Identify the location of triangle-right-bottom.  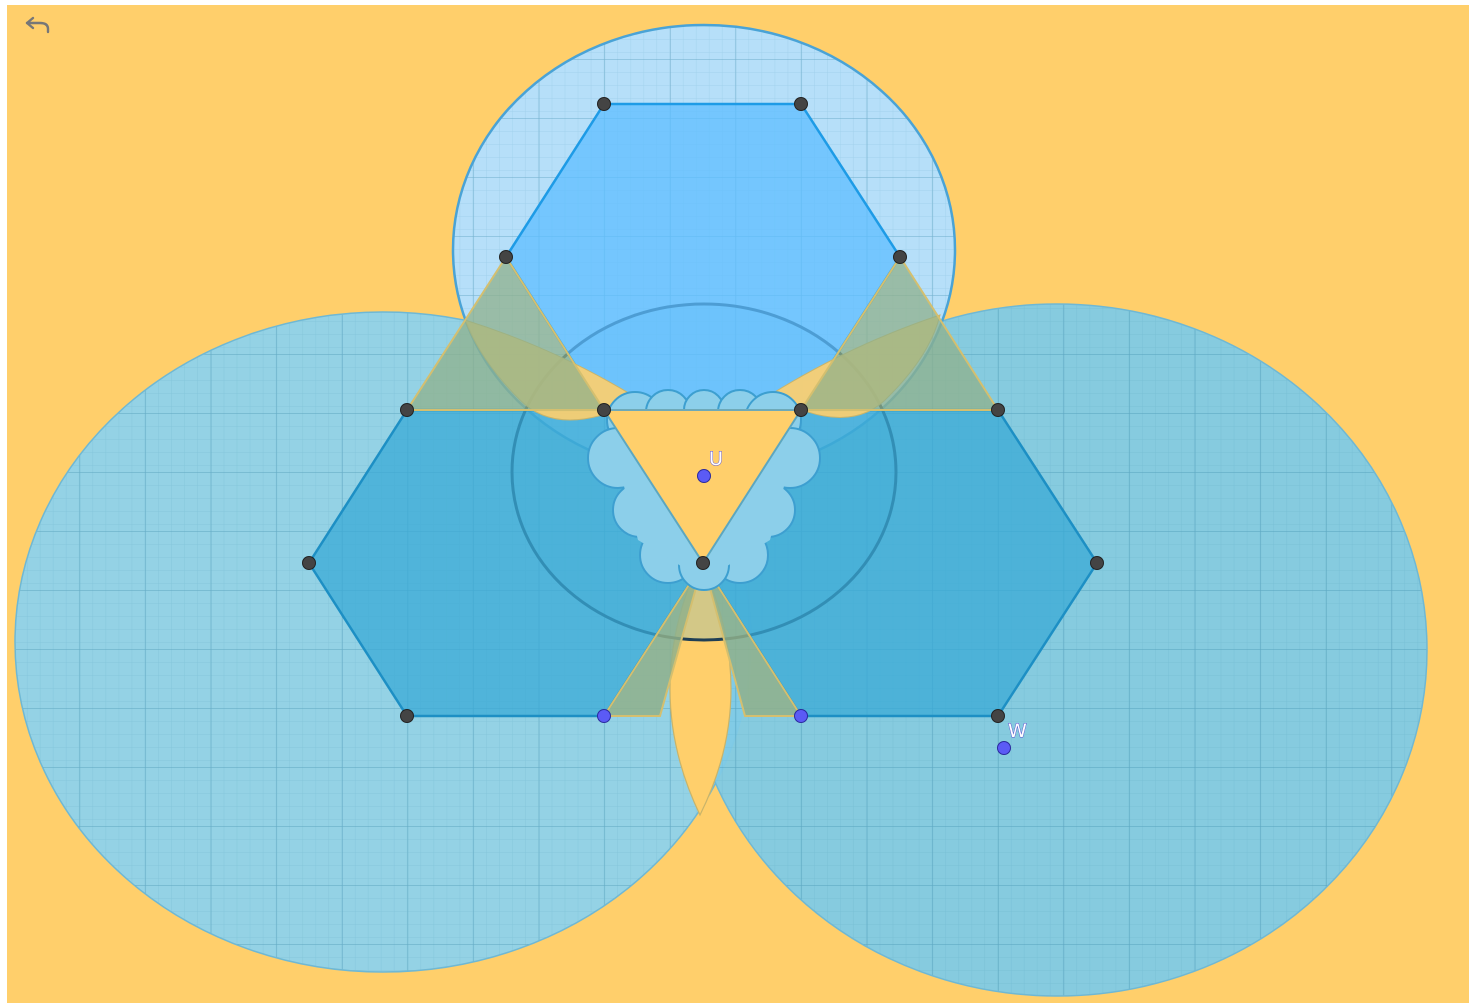
(752, 639).